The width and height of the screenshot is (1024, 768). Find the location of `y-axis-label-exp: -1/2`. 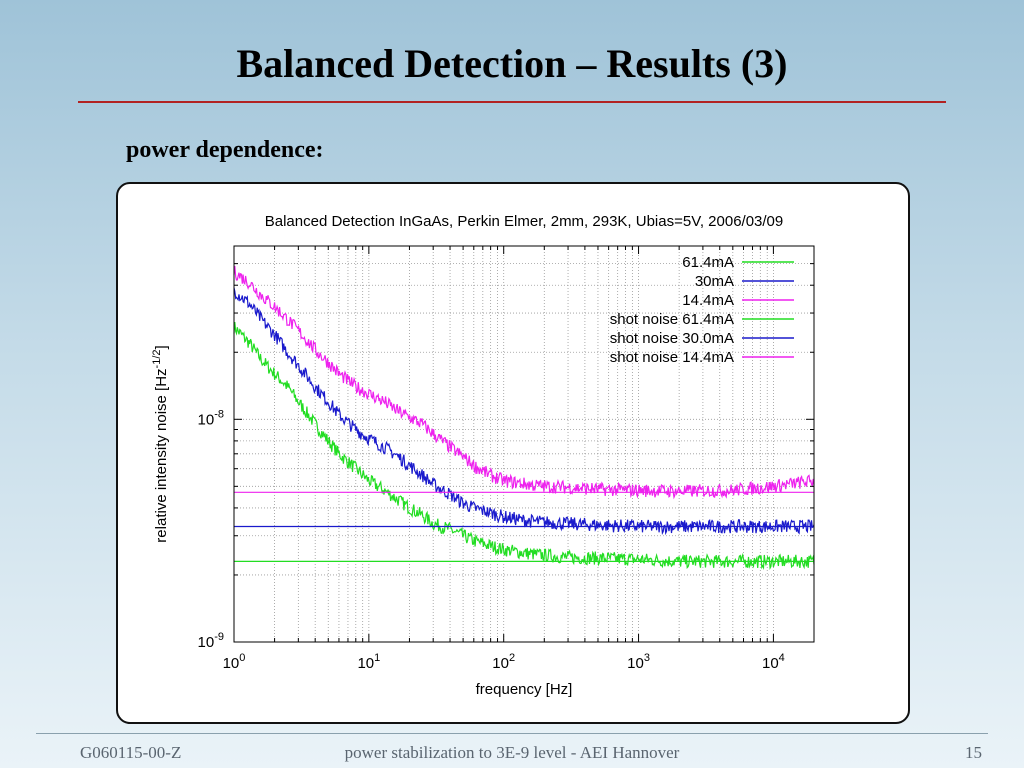

y-axis-label-exp: -1/2 is located at coordinates (157, 358).